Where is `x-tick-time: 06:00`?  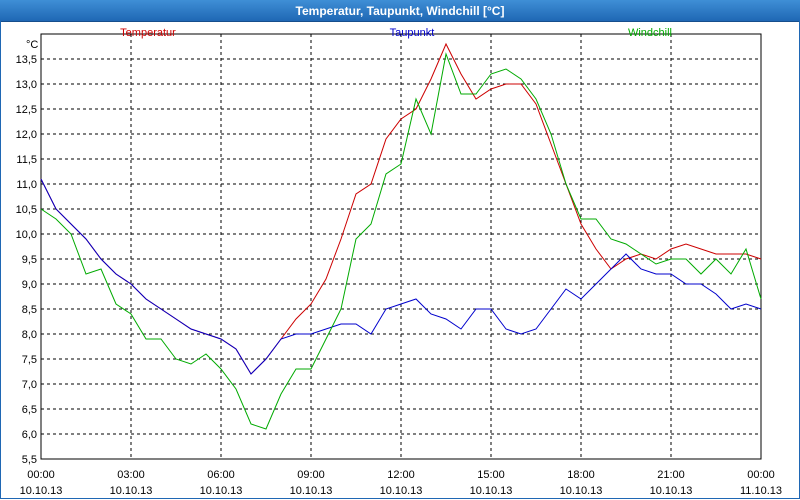 x-tick-time: 06:00 is located at coordinates (221, 475).